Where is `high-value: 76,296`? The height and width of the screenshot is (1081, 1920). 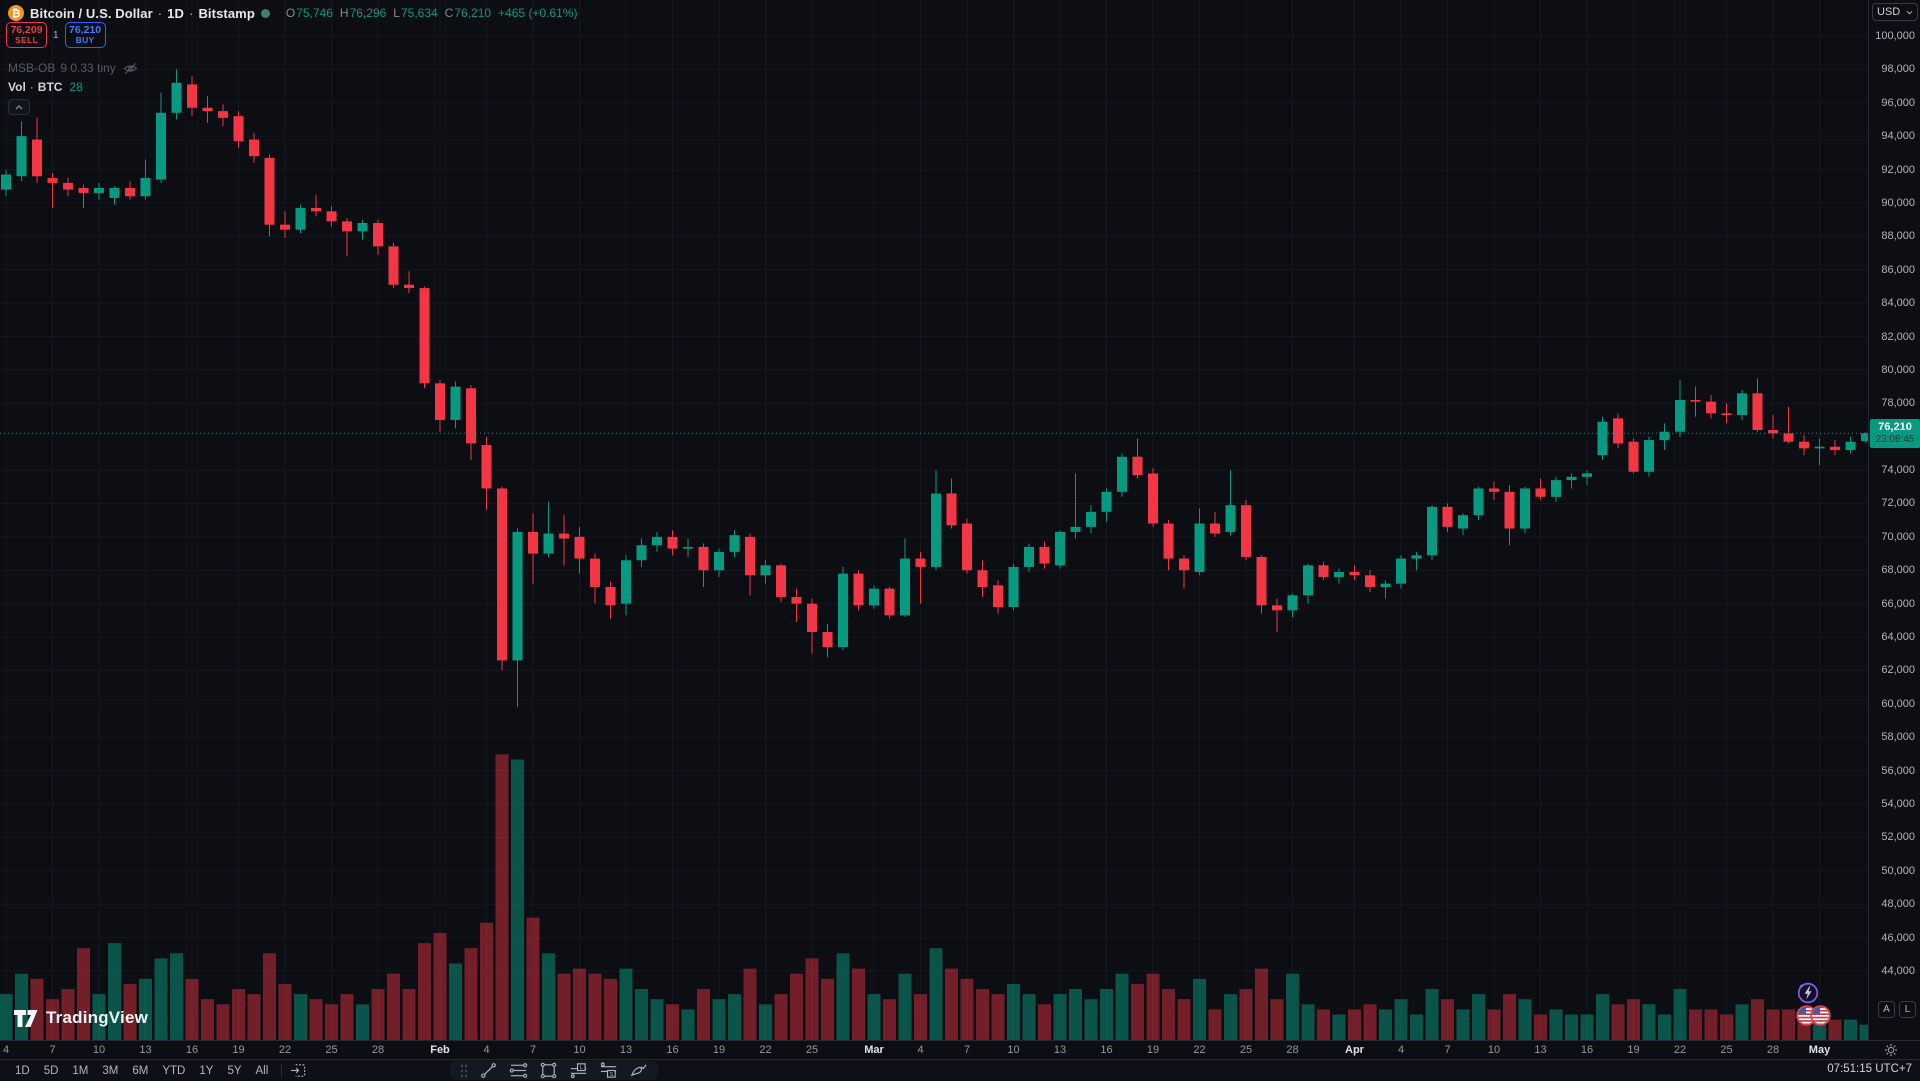
high-value: 76,296 is located at coordinates (368, 13).